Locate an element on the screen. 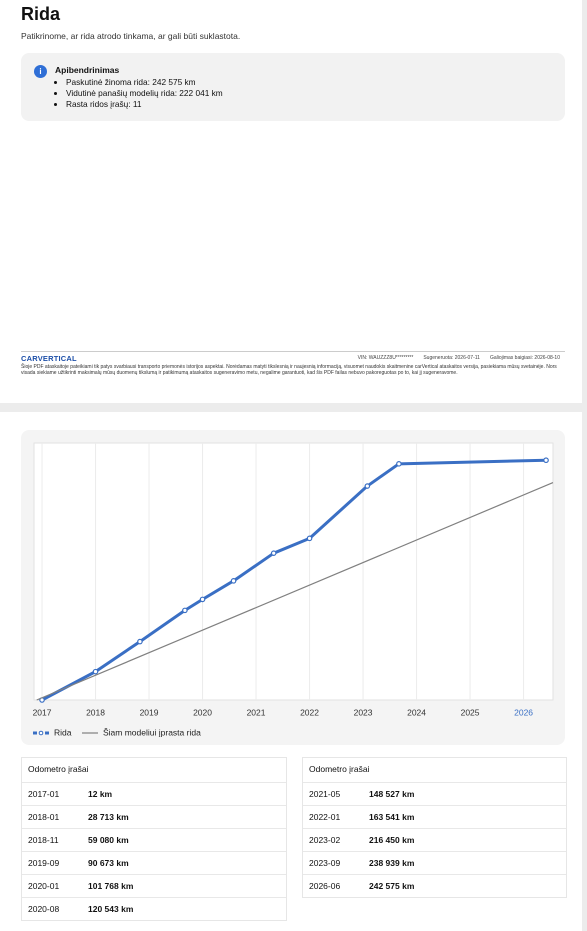 This screenshot has height=931, width=587. legend-label: Rida is located at coordinates (63, 732).